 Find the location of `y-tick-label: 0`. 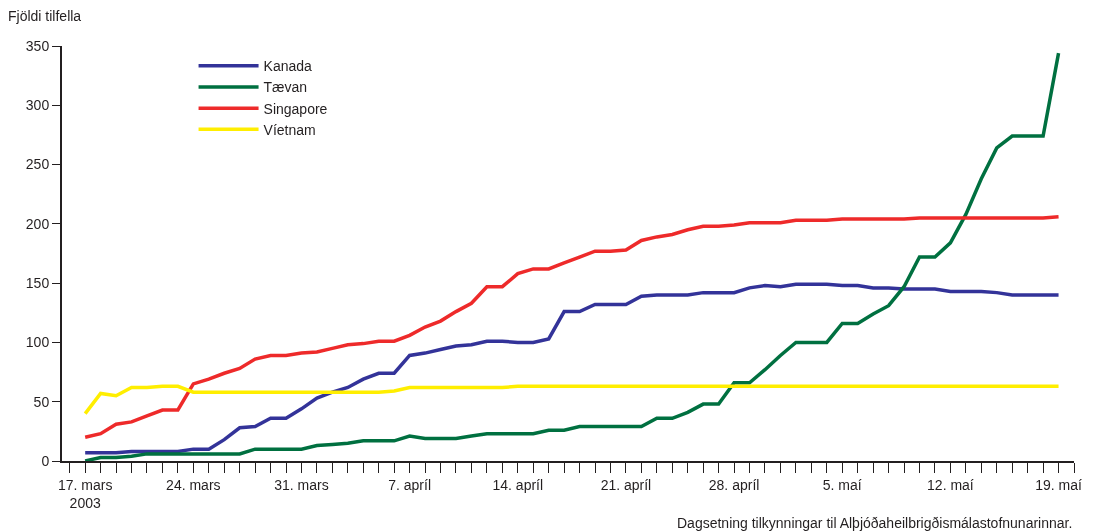

y-tick-label: 0 is located at coordinates (45, 460).